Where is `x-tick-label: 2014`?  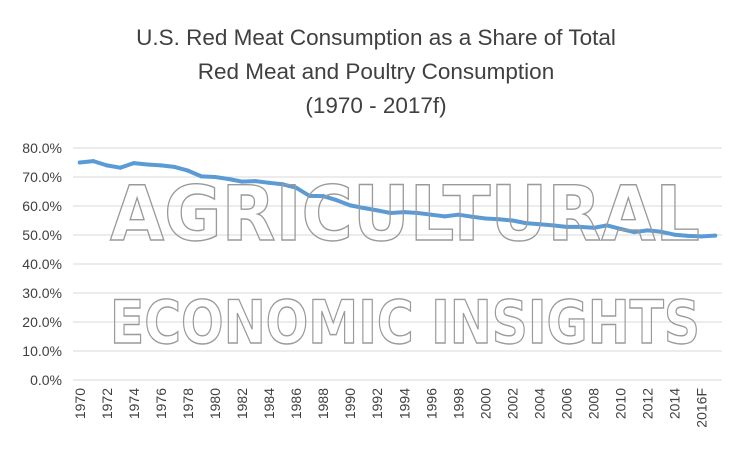
x-tick-label: 2014 is located at coordinates (675, 403).